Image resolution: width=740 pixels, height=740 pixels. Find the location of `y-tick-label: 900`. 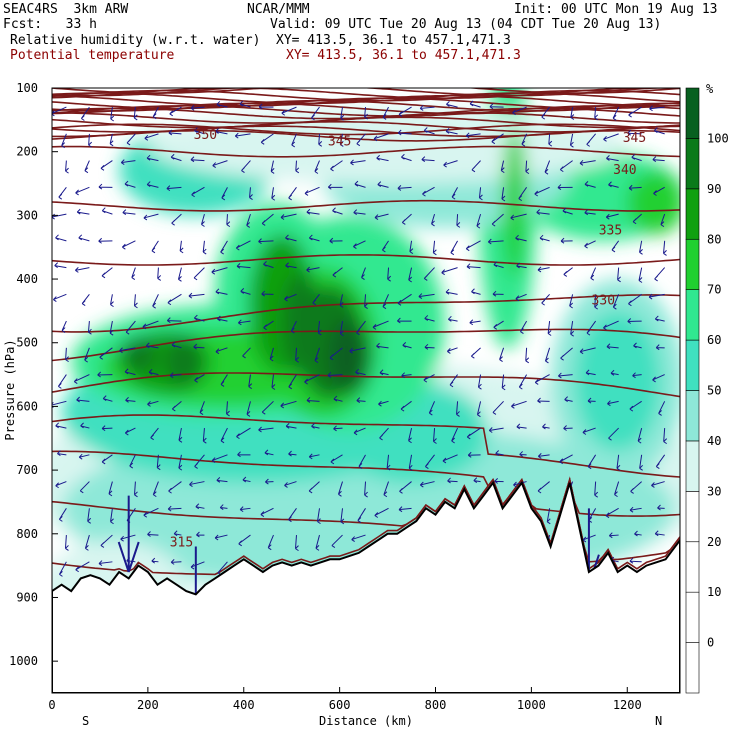

y-tick-label: 900 is located at coordinates (27, 597).